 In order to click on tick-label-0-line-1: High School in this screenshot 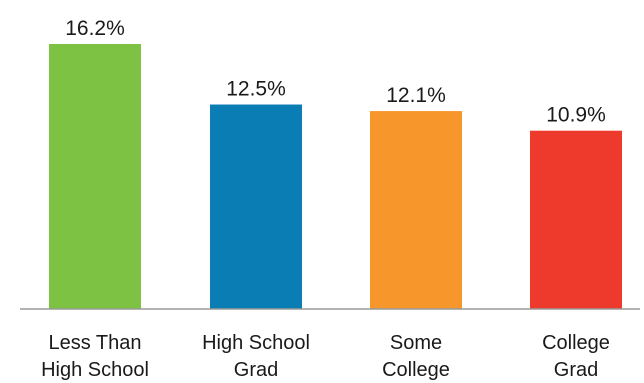, I will do `click(95, 370)`.